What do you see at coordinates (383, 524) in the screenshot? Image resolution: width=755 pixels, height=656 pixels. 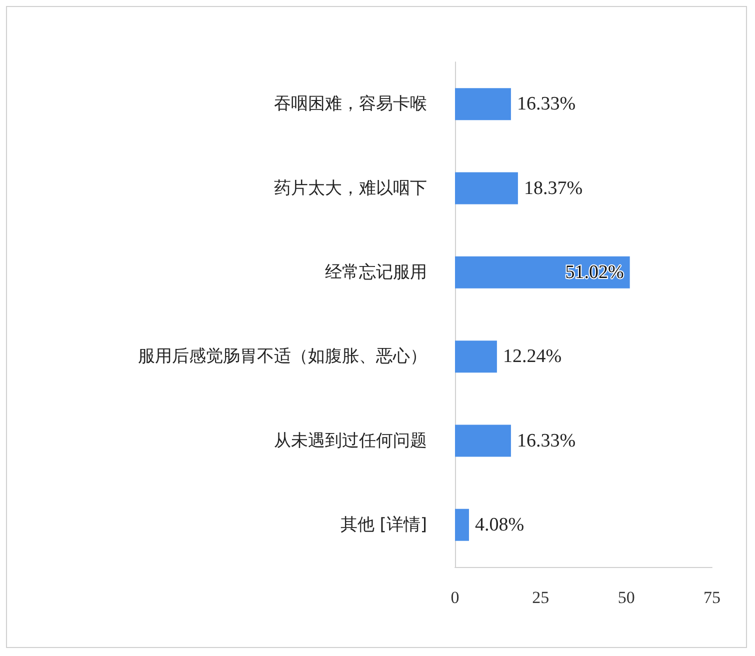 I see `y-tick-label: 其他 [详情]` at bounding box center [383, 524].